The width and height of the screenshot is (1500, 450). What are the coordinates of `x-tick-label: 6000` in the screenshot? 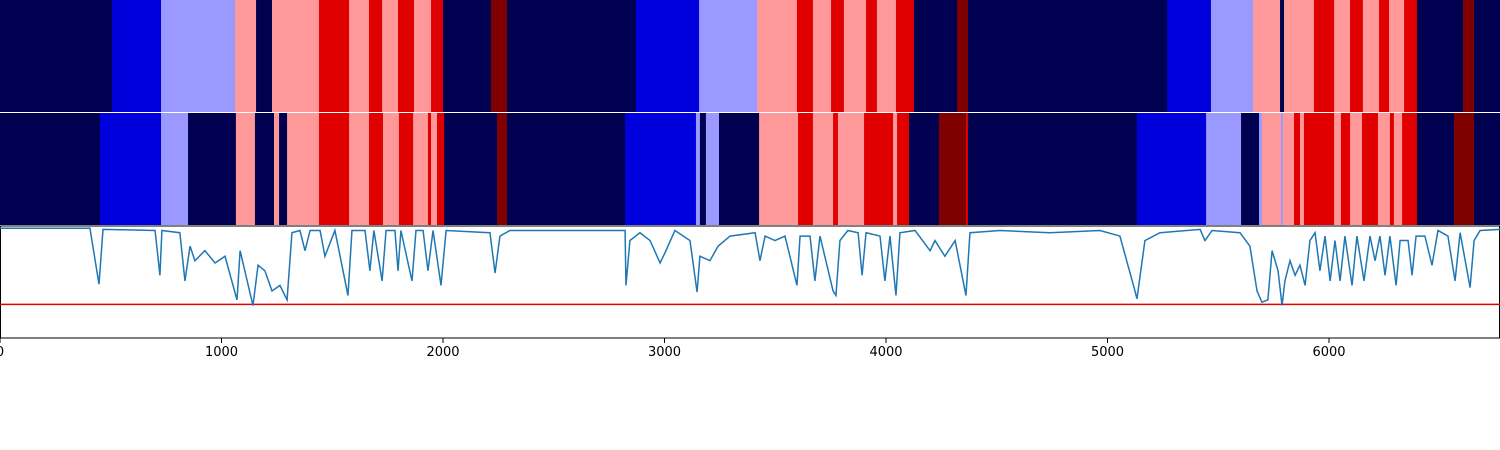 It's located at (1328, 352).